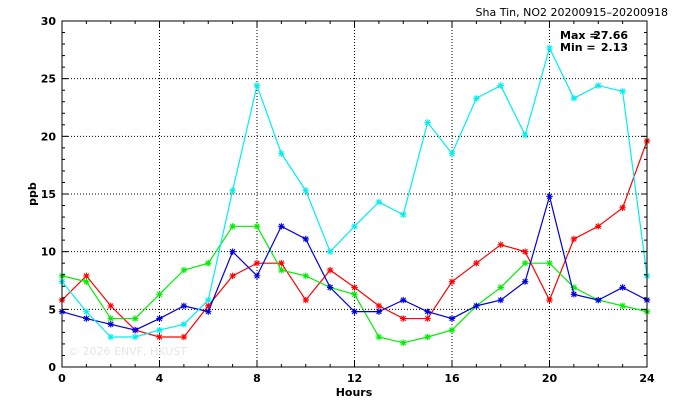  Describe the element at coordinates (614, 47) in the screenshot. I see `min-value: 2.13` at that location.